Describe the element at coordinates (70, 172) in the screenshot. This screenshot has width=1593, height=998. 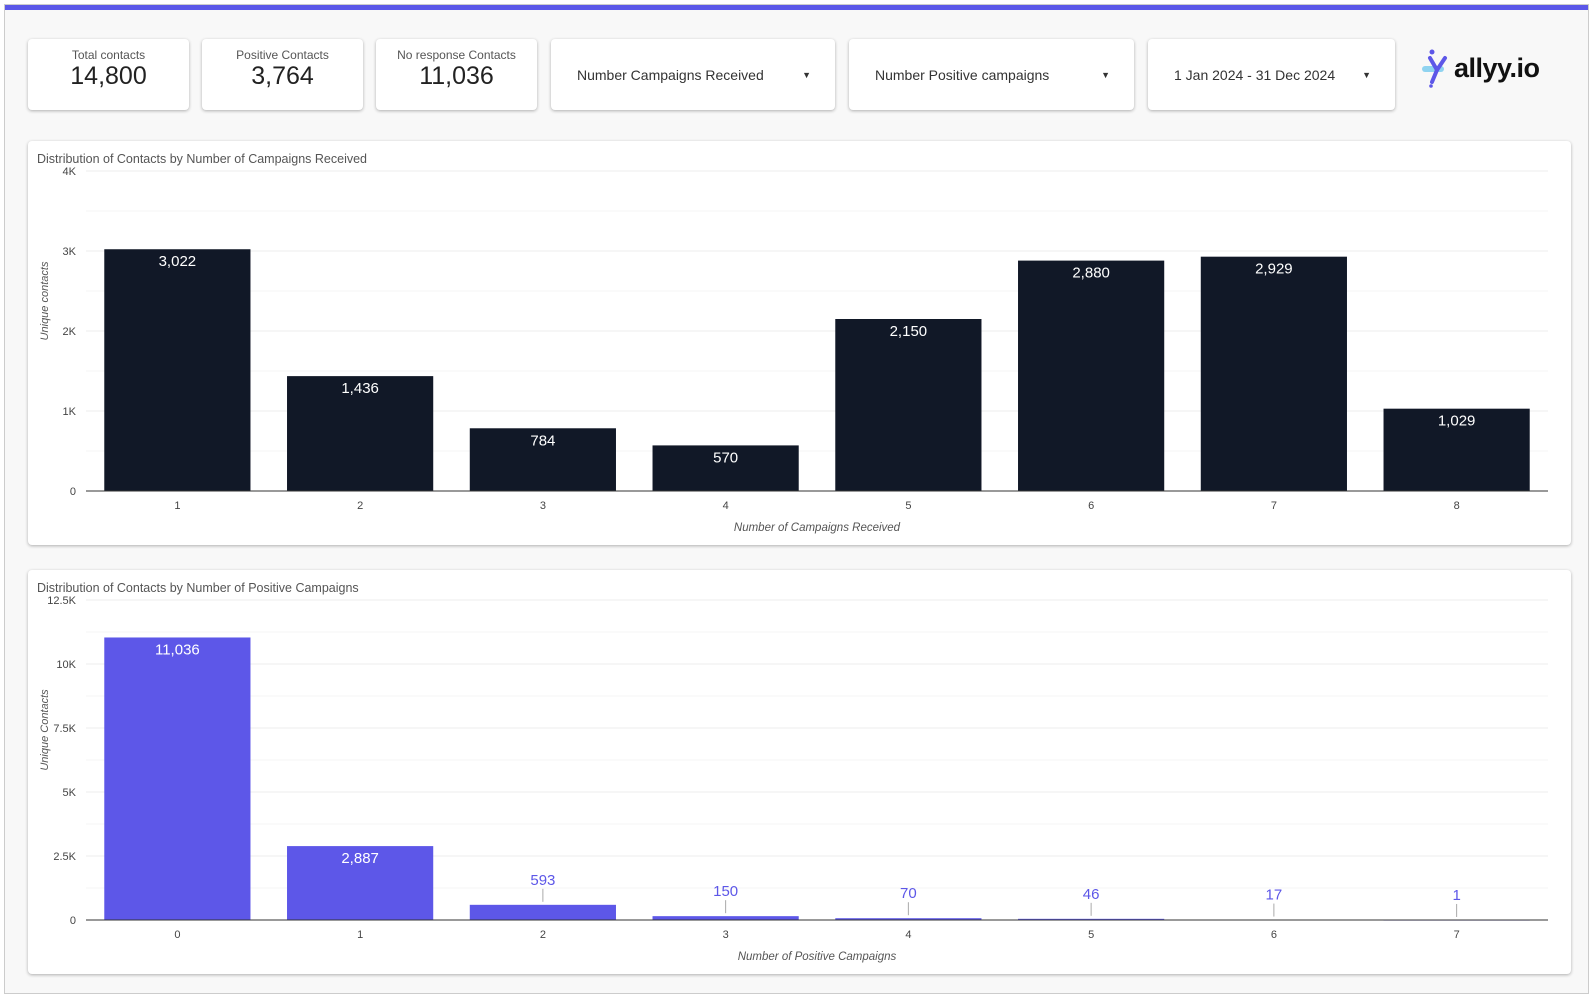
I see `y-tick-label: 4K` at that location.